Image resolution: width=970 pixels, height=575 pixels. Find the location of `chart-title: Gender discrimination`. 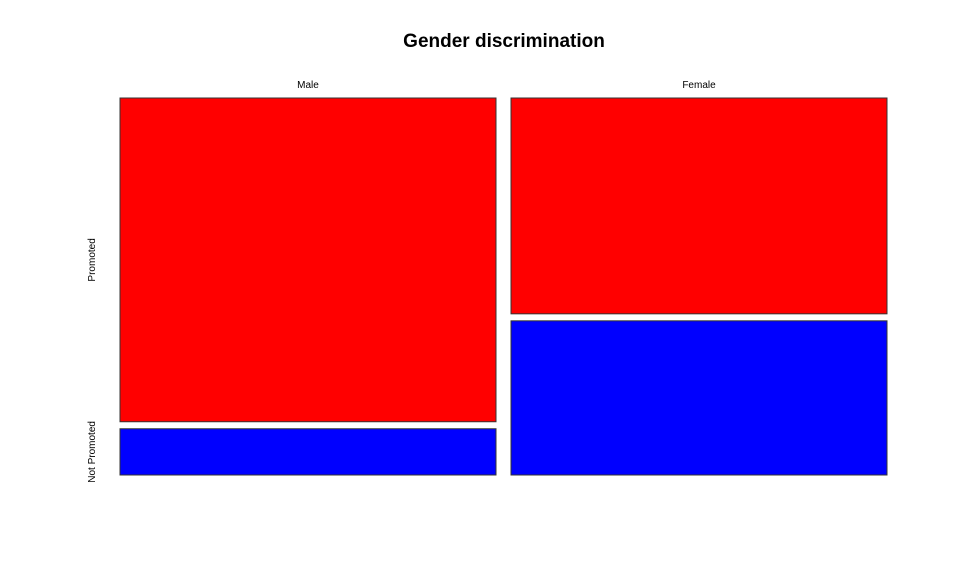

chart-title: Gender discrimination is located at coordinates (504, 41).